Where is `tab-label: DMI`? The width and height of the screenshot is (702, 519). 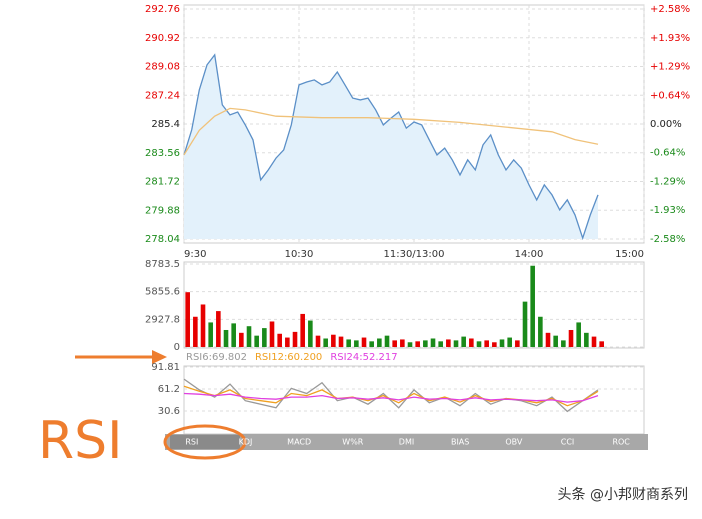
tab-label: DMI is located at coordinates (406, 442).